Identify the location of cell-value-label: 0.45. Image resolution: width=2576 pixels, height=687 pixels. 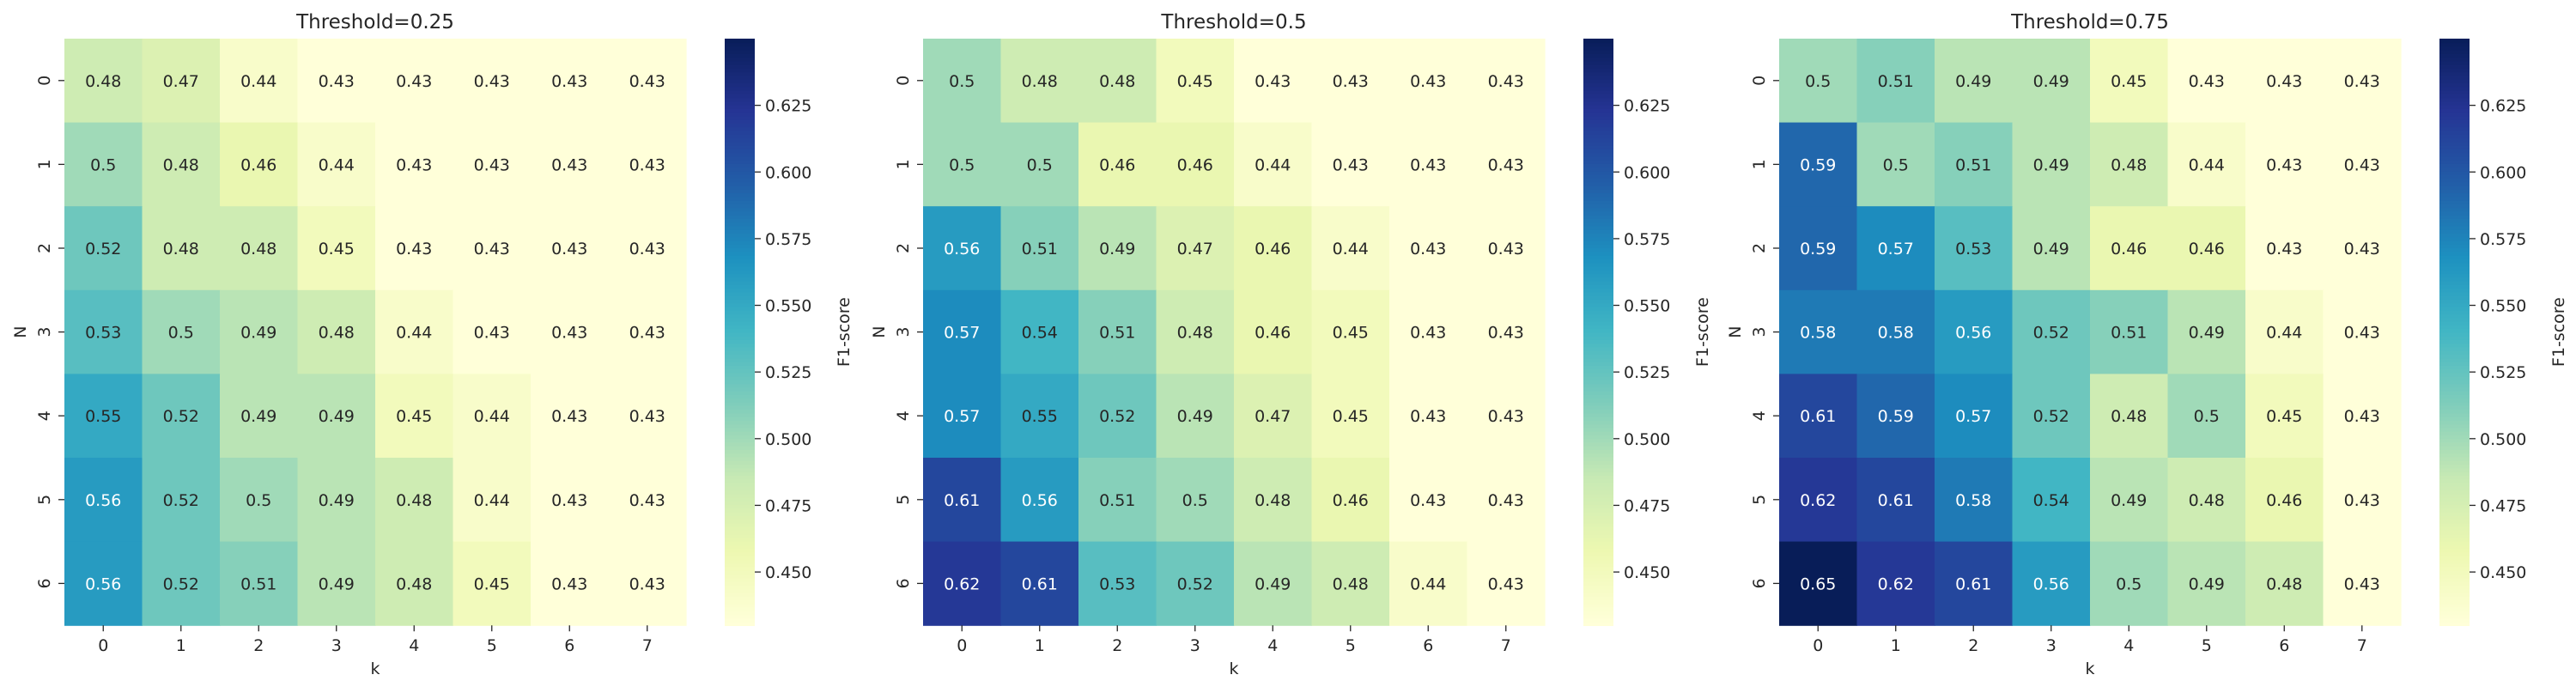
(414, 416).